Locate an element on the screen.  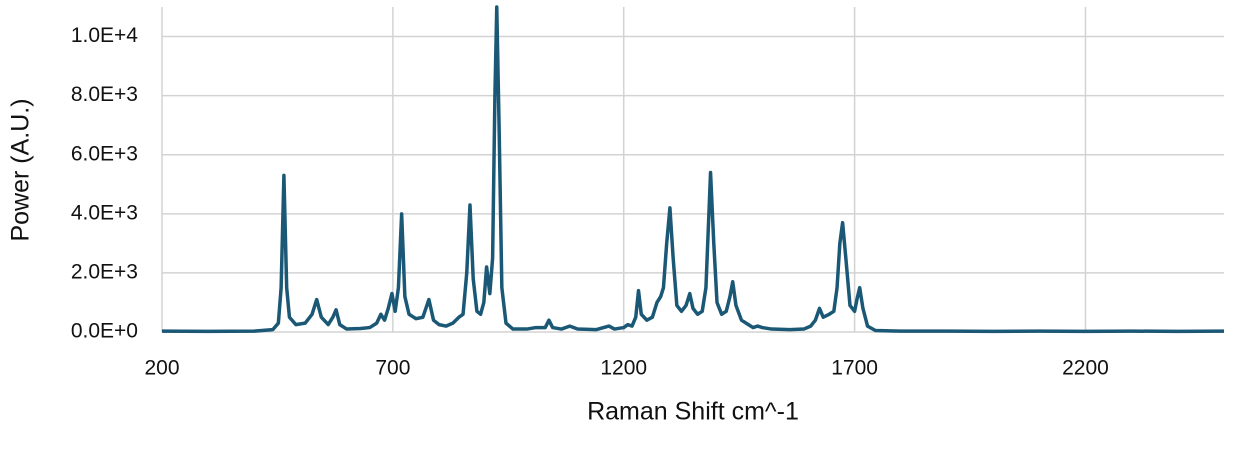
x-tick-label: 1700 is located at coordinates (854, 368).